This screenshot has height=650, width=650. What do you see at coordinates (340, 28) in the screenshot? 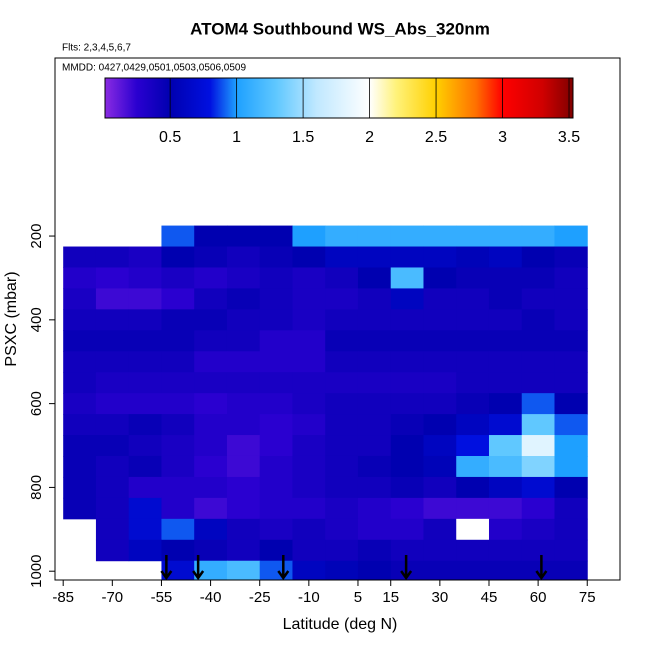
I see `chart-title: ATOM4 Southbound WS_Abs_320nm` at bounding box center [340, 28].